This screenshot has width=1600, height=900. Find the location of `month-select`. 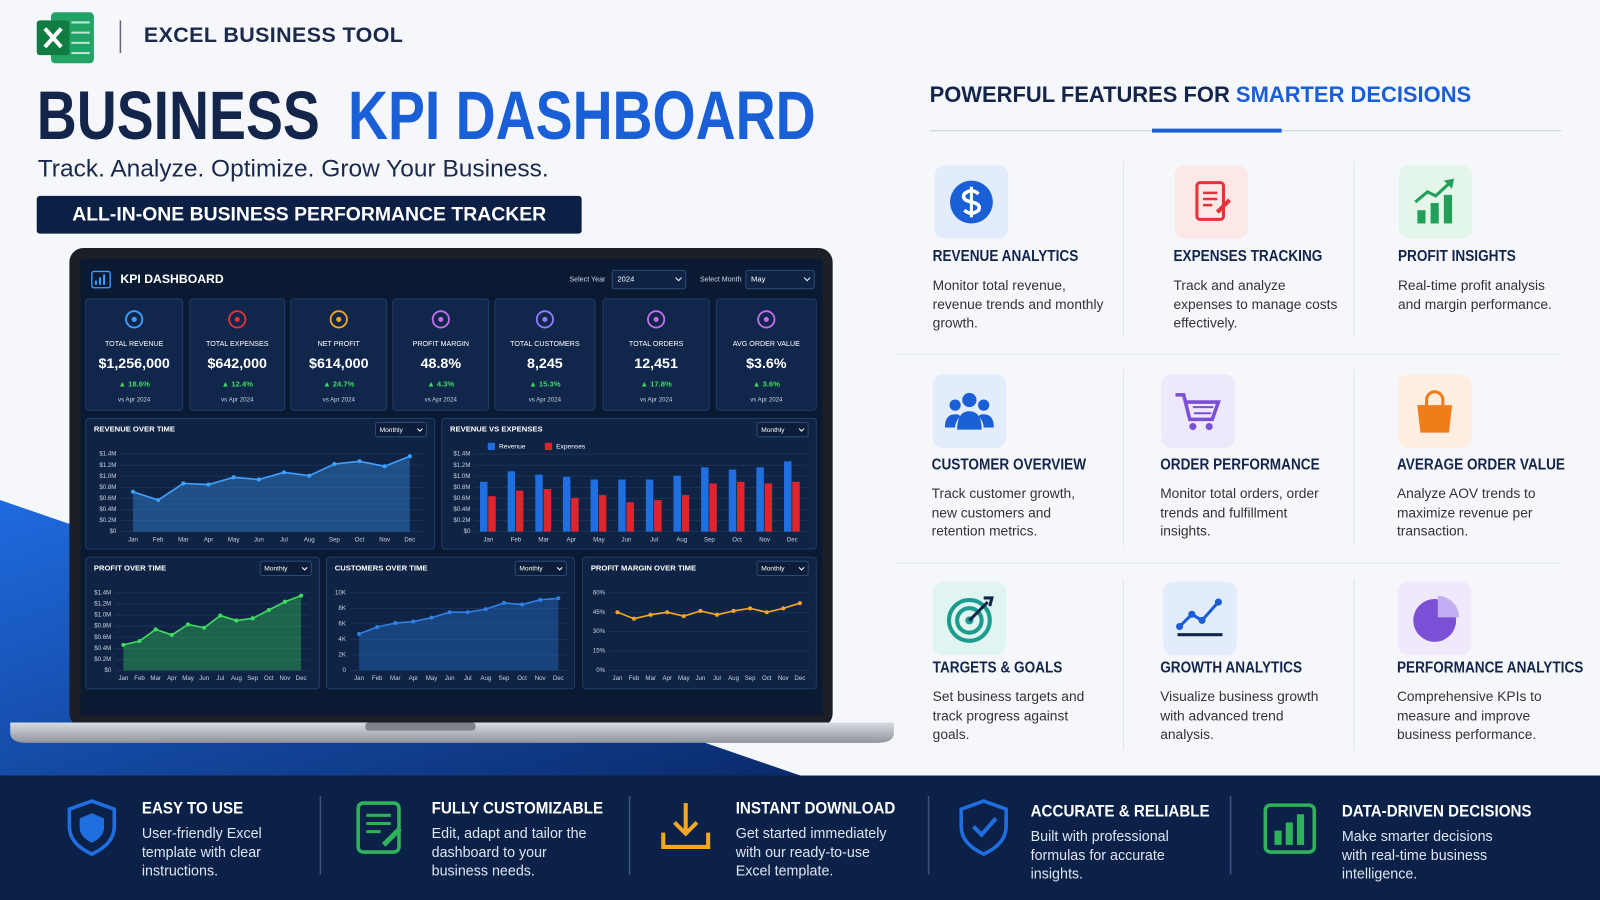

month-select is located at coordinates (780, 279).